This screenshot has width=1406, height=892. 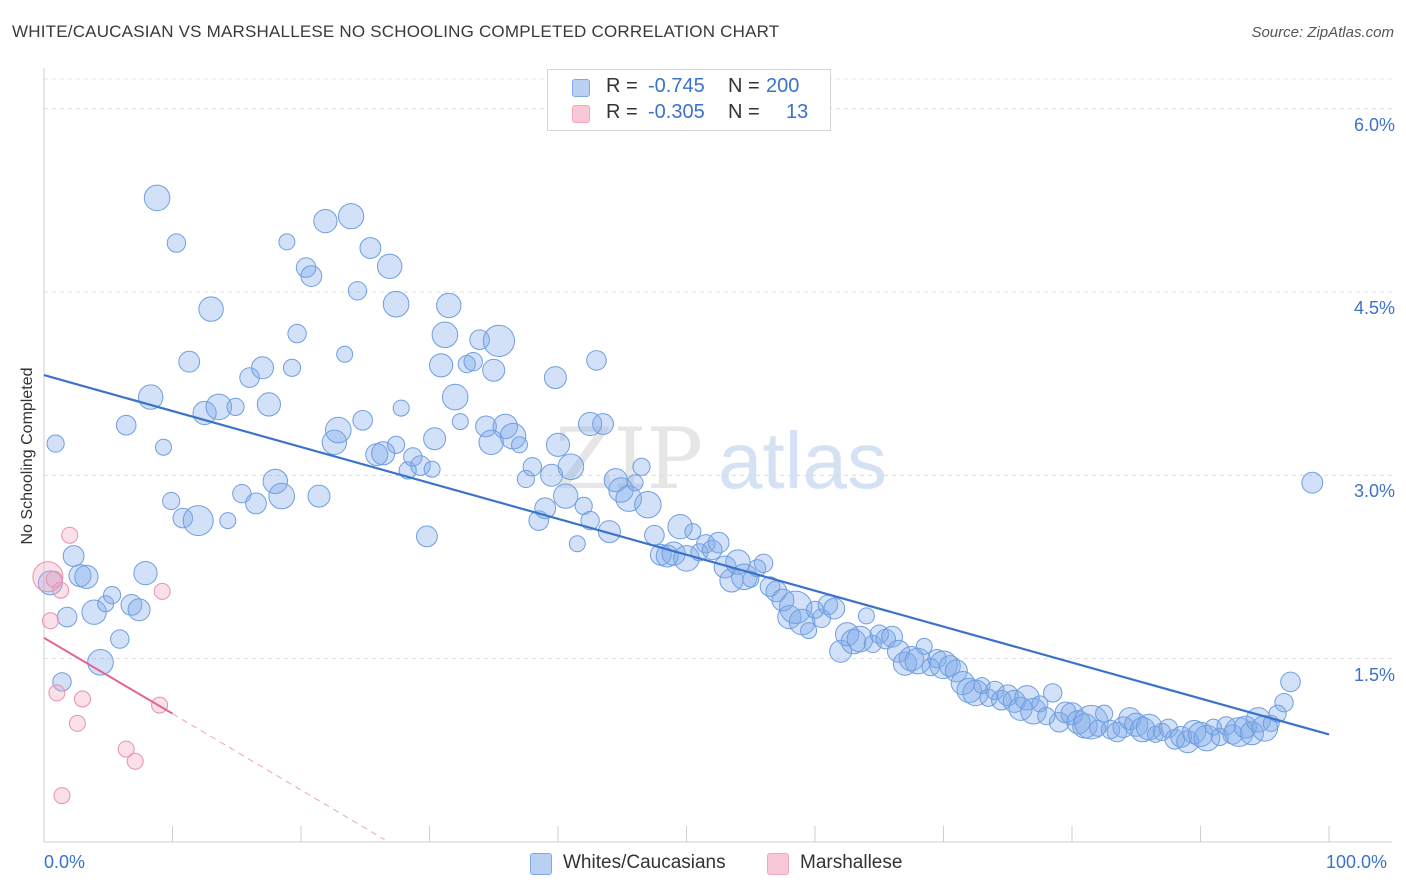 What do you see at coordinates (783, 86) in the screenshot?
I see `n-value: 200` at bounding box center [783, 86].